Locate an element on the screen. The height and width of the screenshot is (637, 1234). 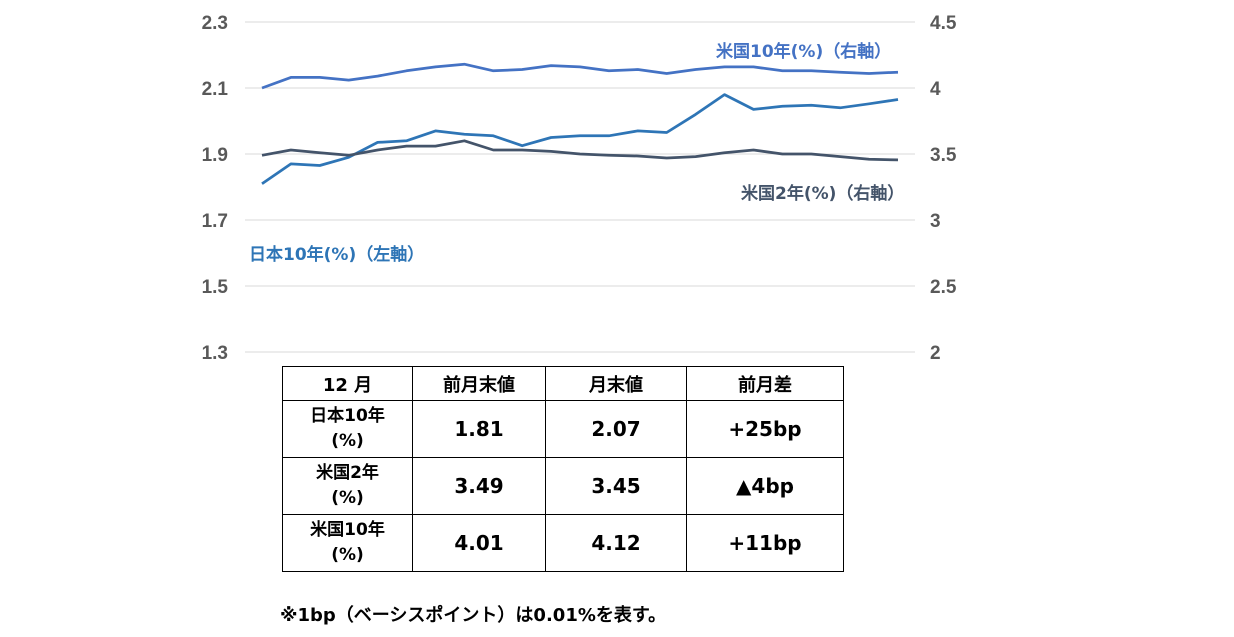
header-month-end: 月末値 is located at coordinates (616, 383).